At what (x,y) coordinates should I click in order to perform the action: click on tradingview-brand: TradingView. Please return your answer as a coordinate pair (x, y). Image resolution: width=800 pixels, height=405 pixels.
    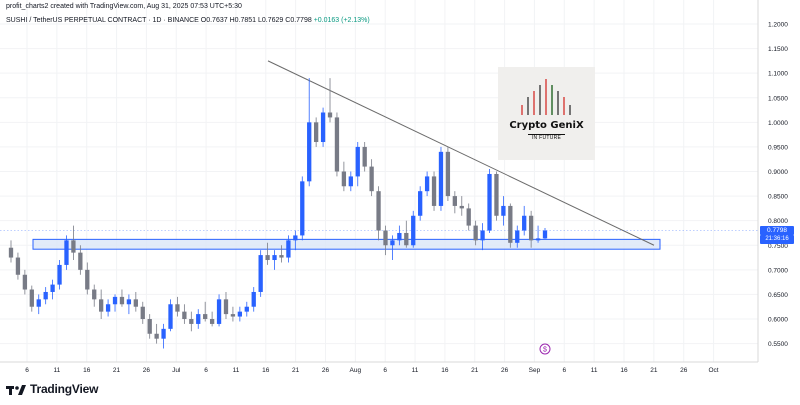
    Looking at the image, I should click on (52, 389).